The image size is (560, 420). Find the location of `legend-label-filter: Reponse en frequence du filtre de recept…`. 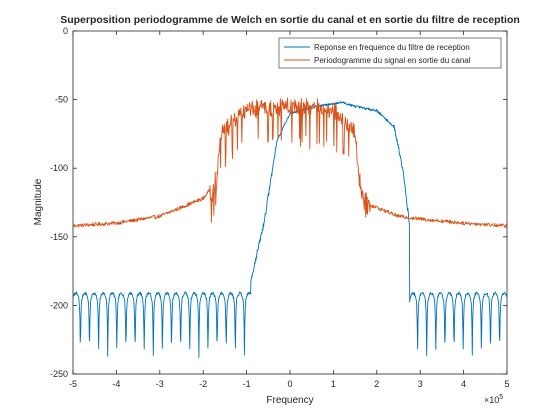

legend-label-filter: Reponse en frequence du filtre de recept… is located at coordinates (392, 47).